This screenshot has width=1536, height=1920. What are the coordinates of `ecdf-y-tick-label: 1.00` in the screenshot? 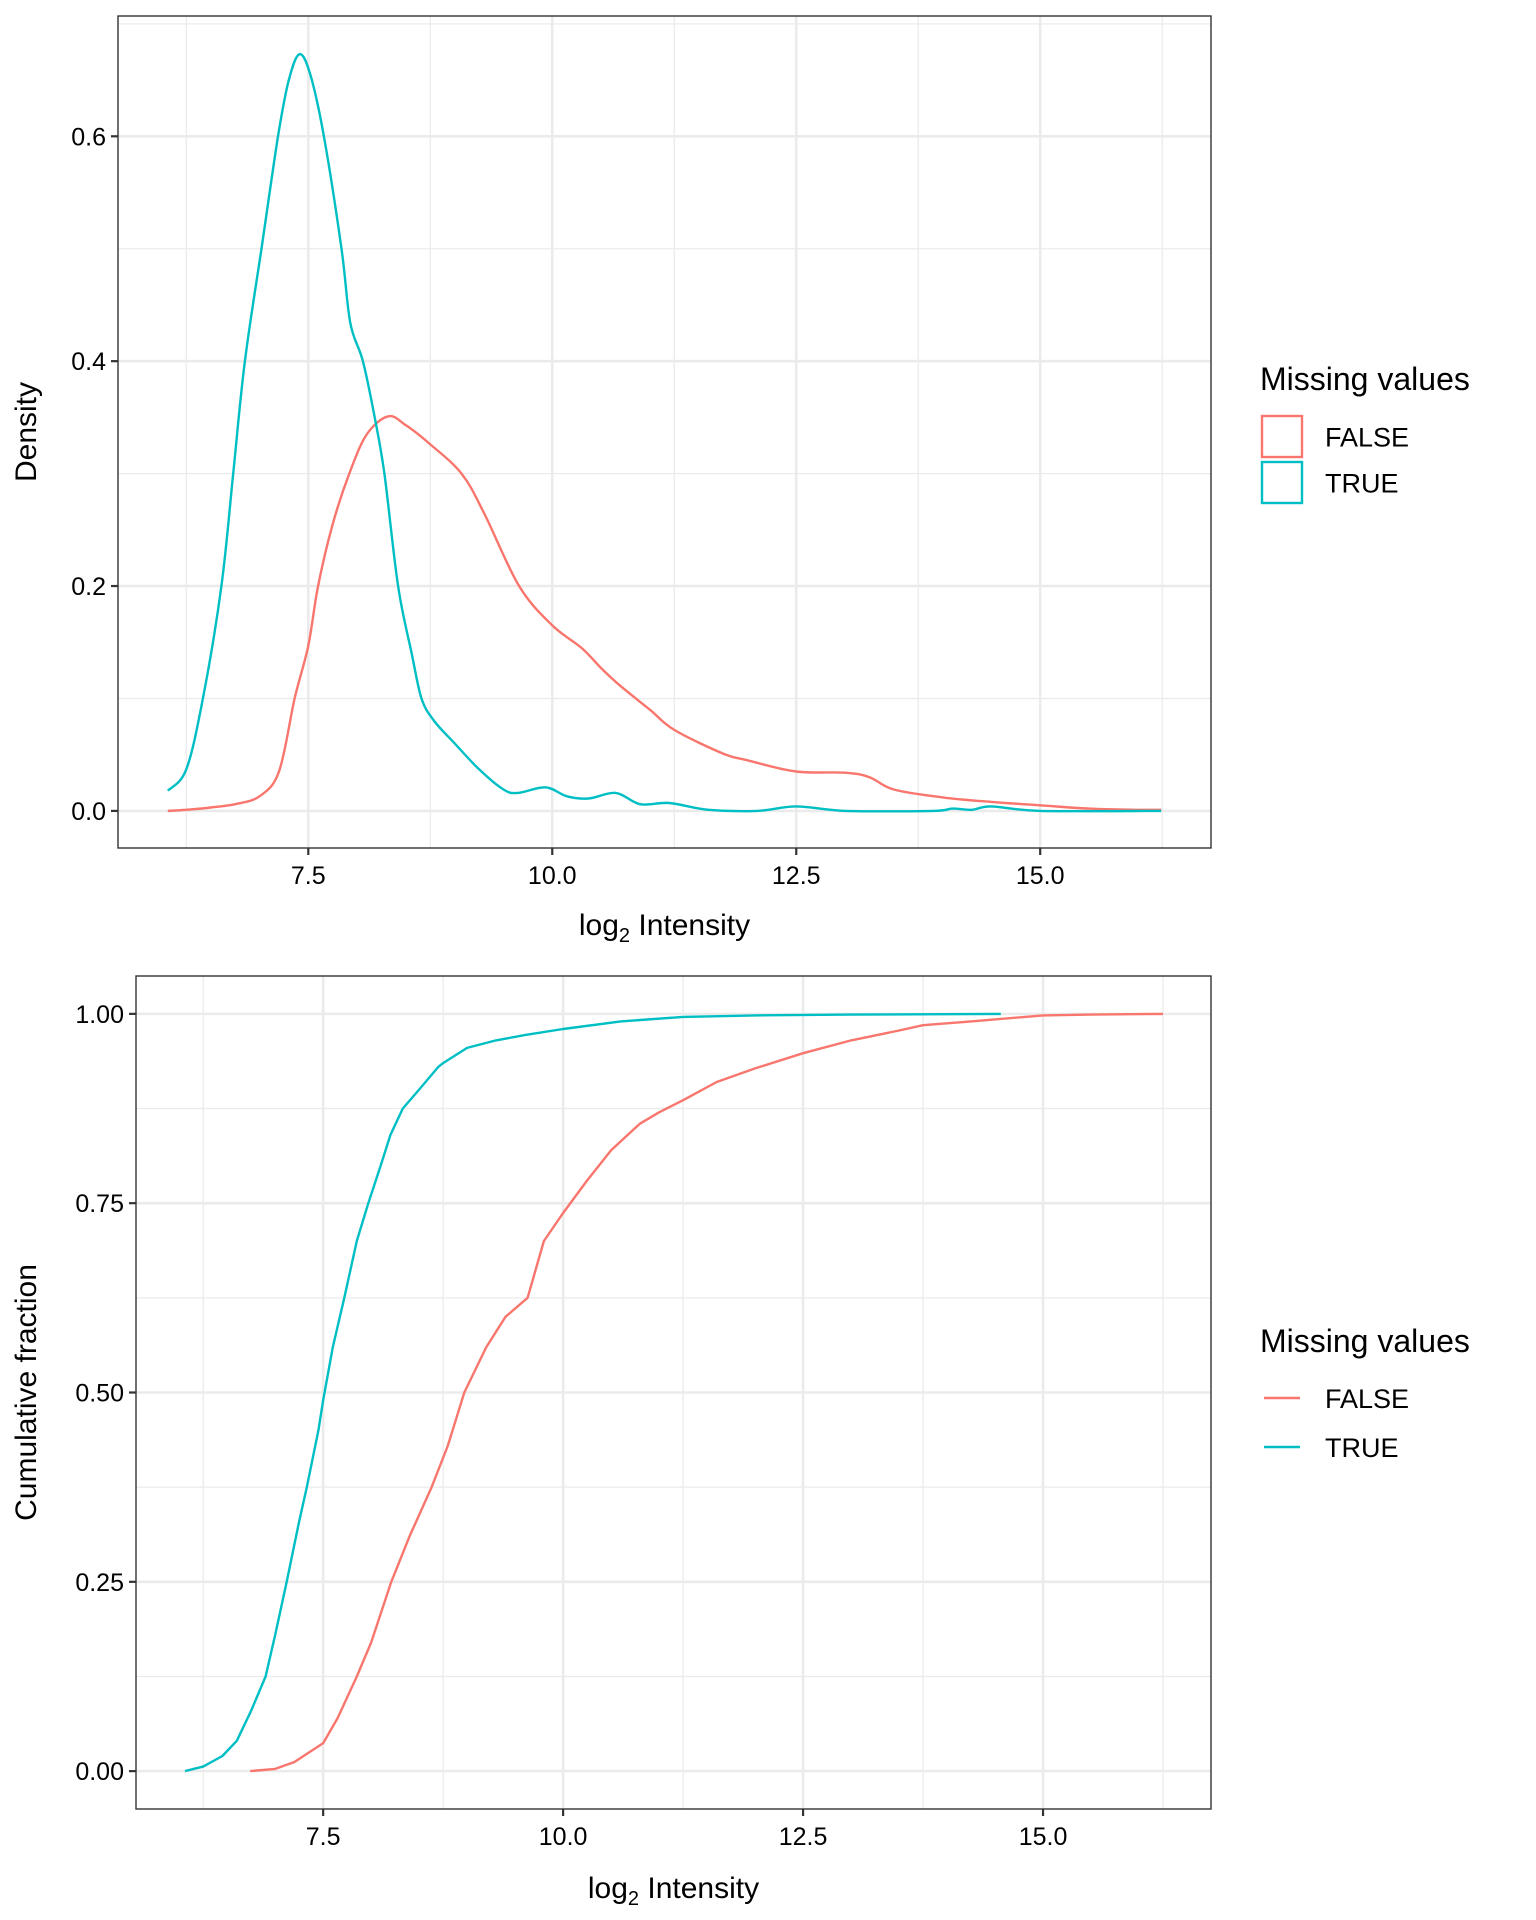 It's located at (99, 1015).